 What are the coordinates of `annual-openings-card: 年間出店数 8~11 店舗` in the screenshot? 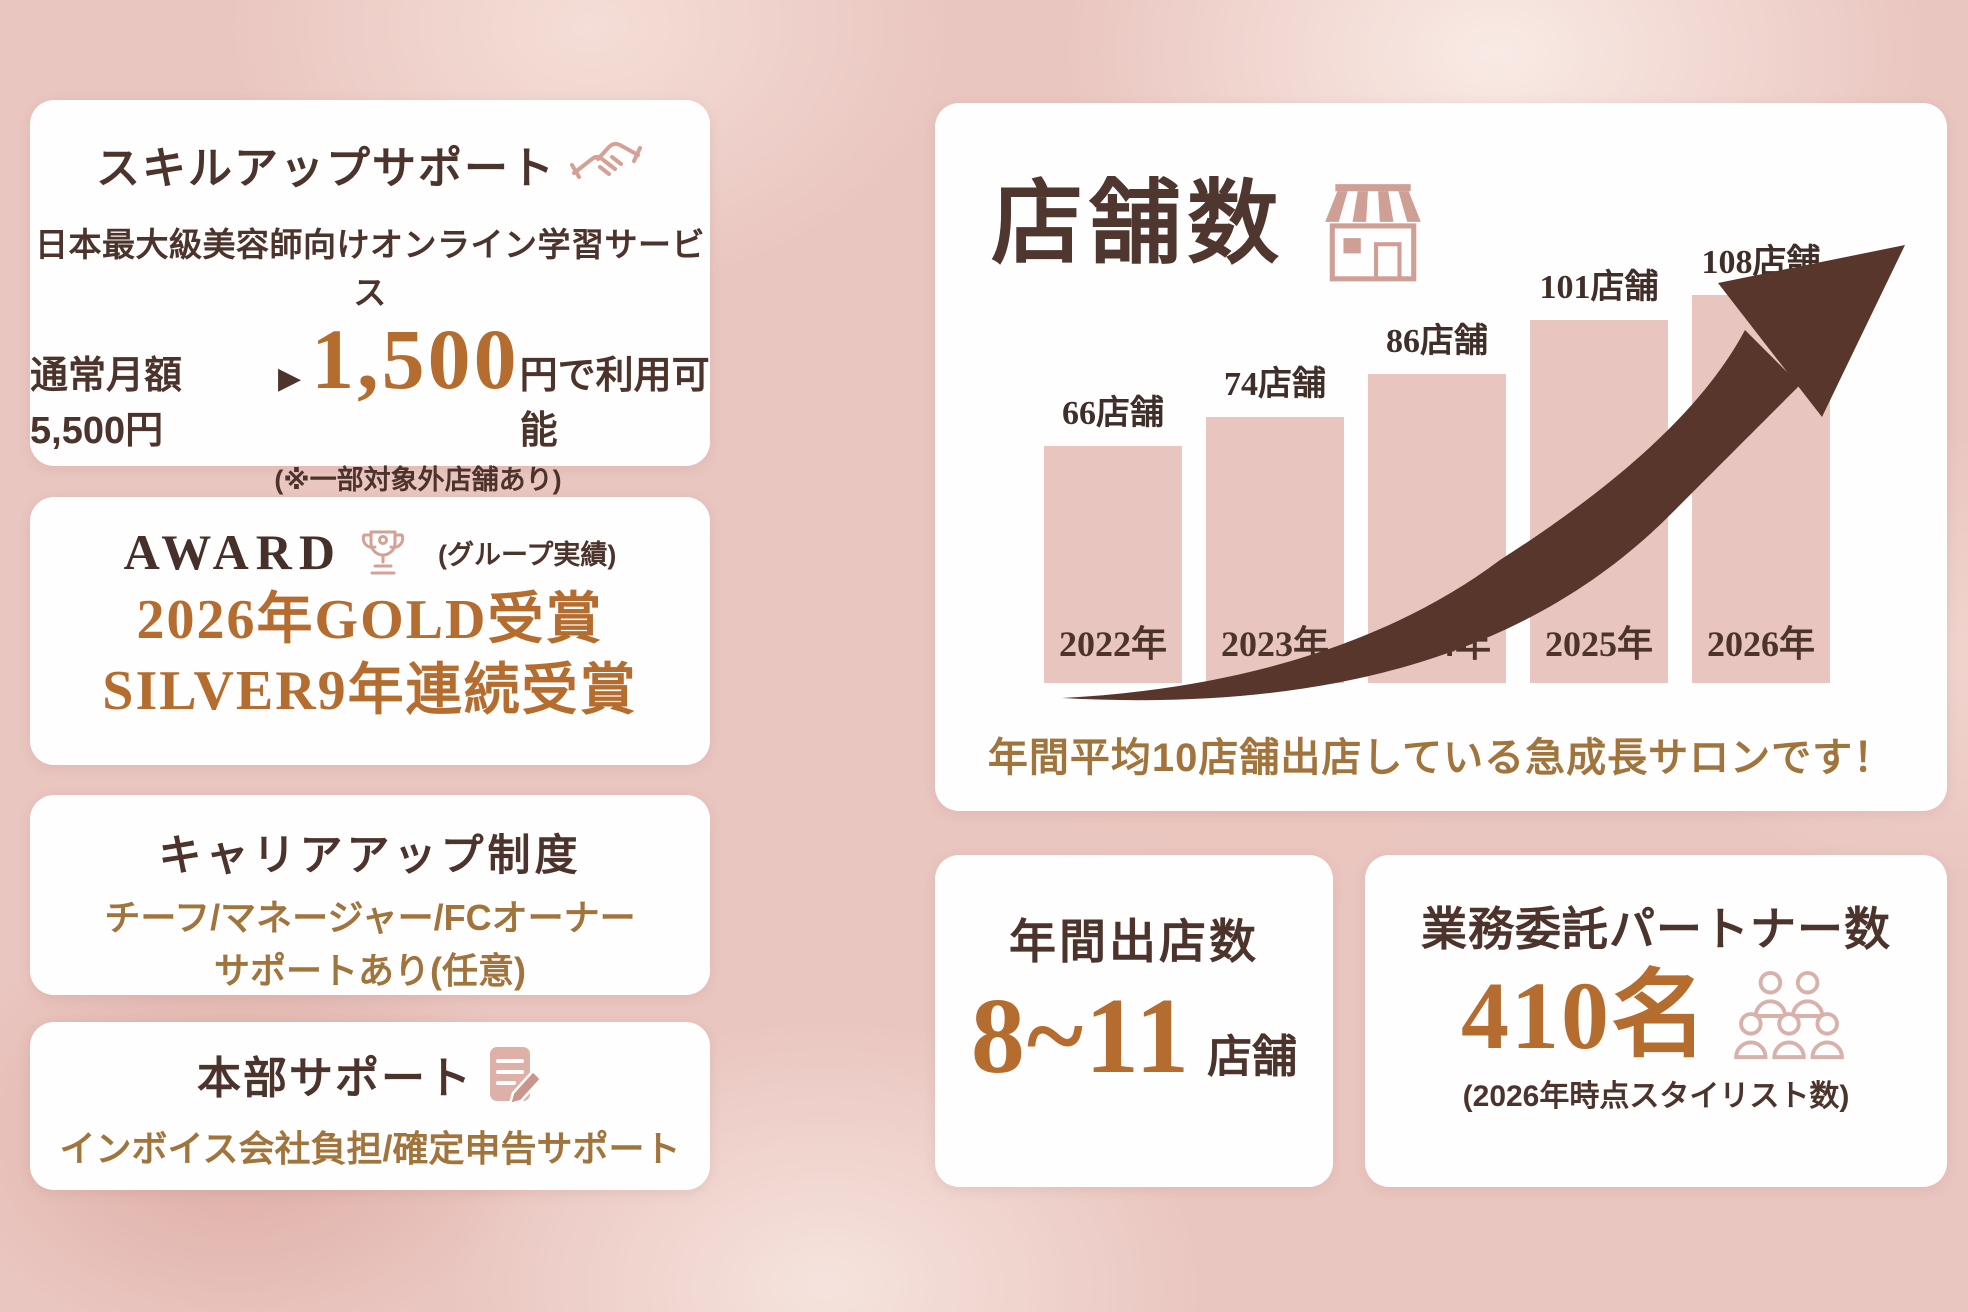 It's located at (1134, 1021).